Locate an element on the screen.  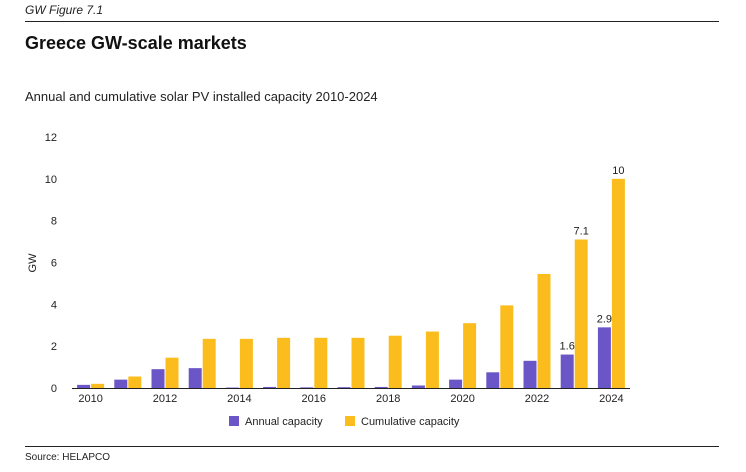
cumulative-data-label: 7.1 is located at coordinates (581, 231).